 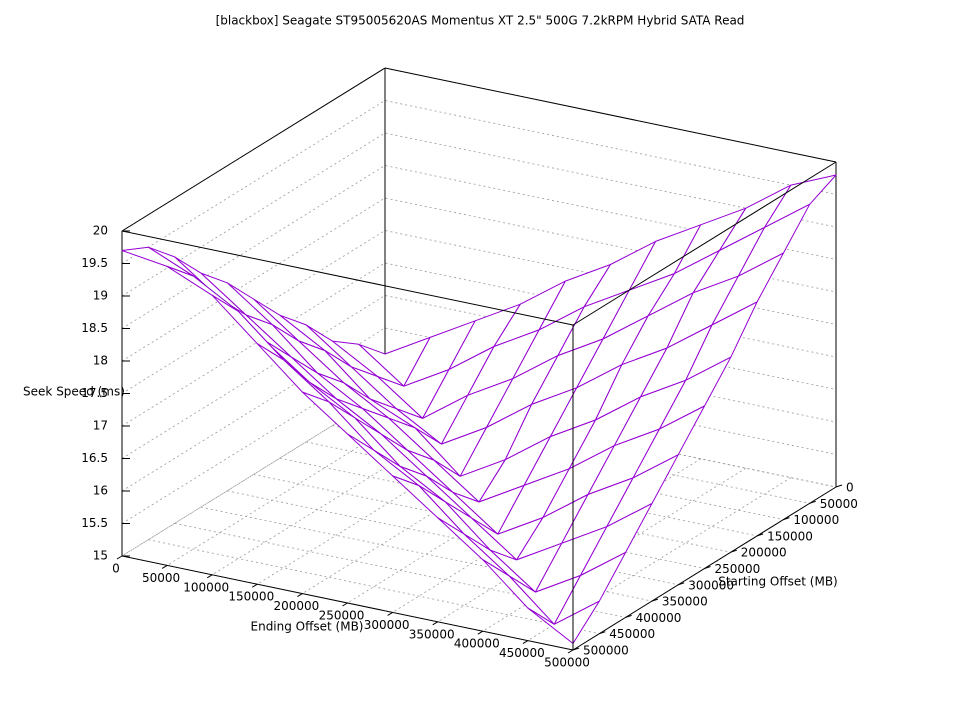 What do you see at coordinates (522, 653) in the screenshot?
I see `x-tick-label: 450000` at bounding box center [522, 653].